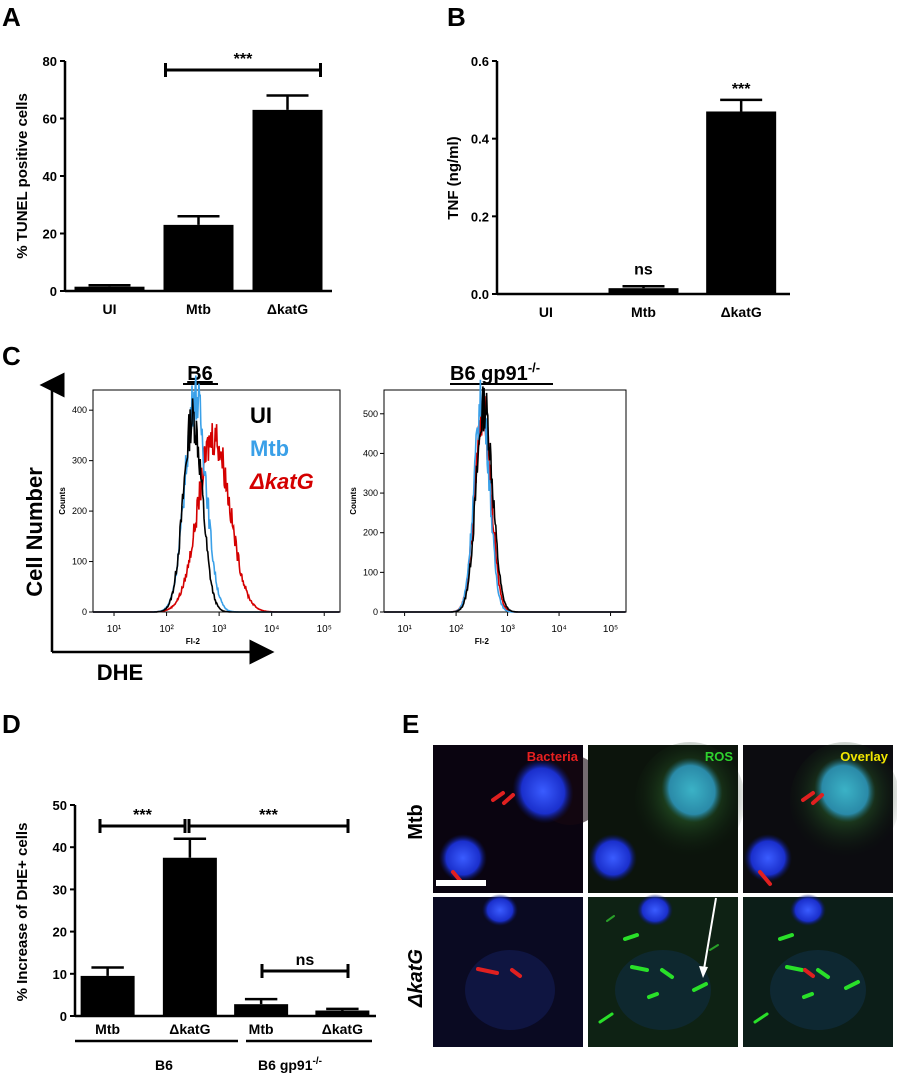 This screenshot has width=897, height=1080. Describe the element at coordinates (558, 629) in the screenshot. I see `hist-x-tick-label: 10⁴` at that location.